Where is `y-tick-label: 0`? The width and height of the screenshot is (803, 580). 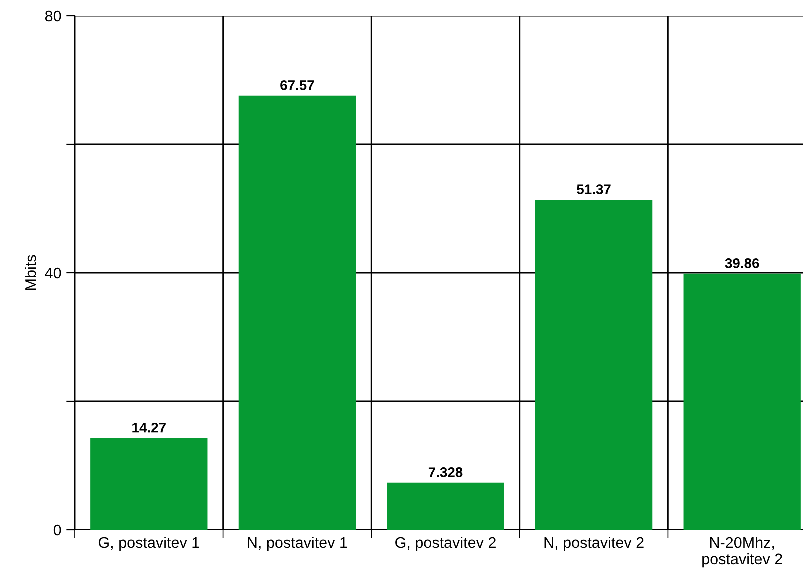 y-tick-label: 0 is located at coordinates (58, 530).